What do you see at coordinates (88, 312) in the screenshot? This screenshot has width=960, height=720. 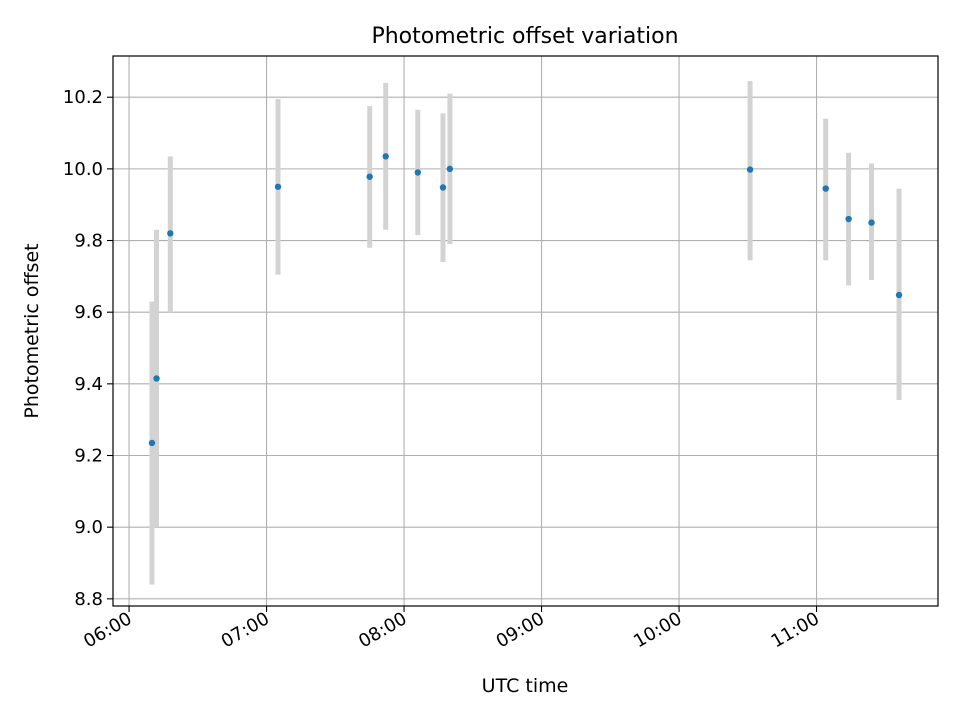 I see `y-tick-label: 9.6` at bounding box center [88, 312].